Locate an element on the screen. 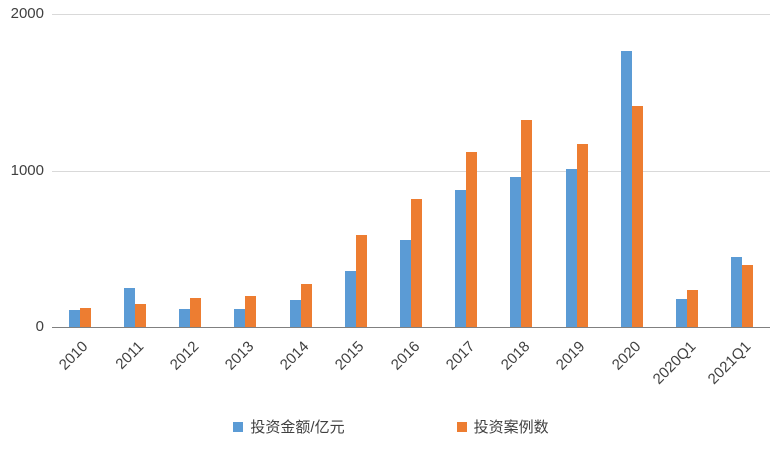 This screenshot has height=457, width=782. bar-group-2020Q1 is located at coordinates (687, 308).